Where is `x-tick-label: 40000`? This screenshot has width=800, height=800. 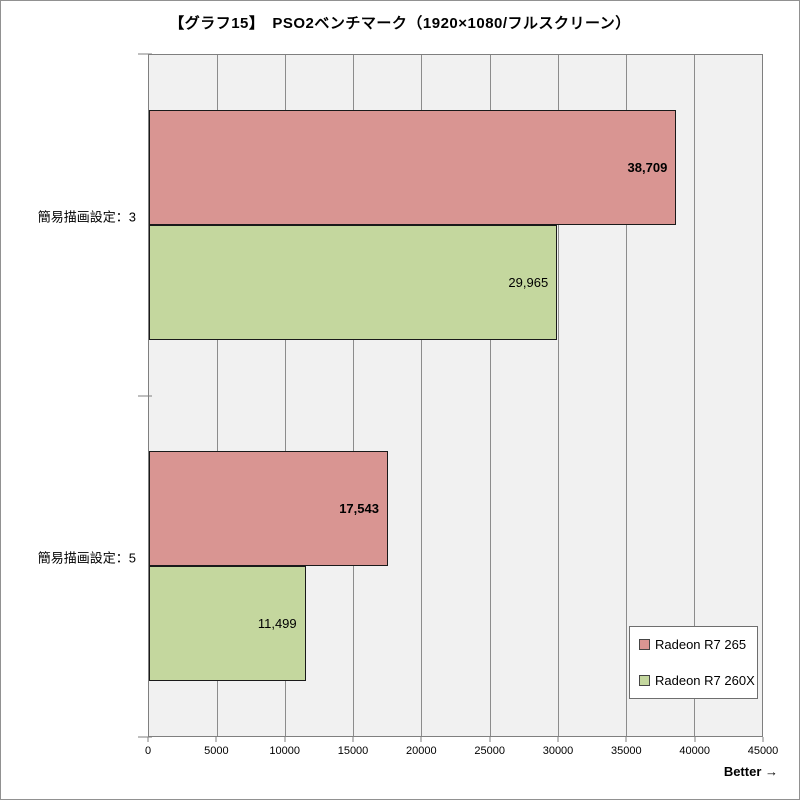
x-tick-label: 40000 is located at coordinates (694, 751).